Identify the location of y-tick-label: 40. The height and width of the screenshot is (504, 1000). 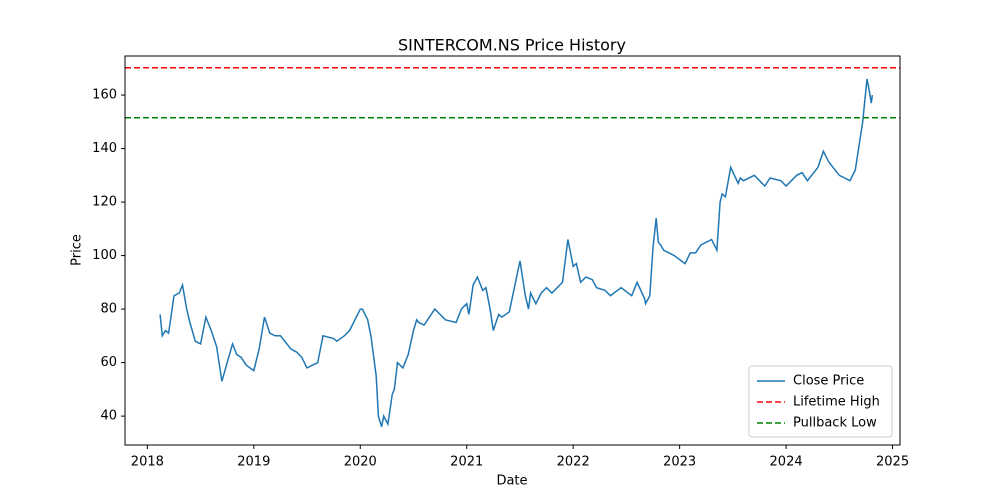
(108, 416).